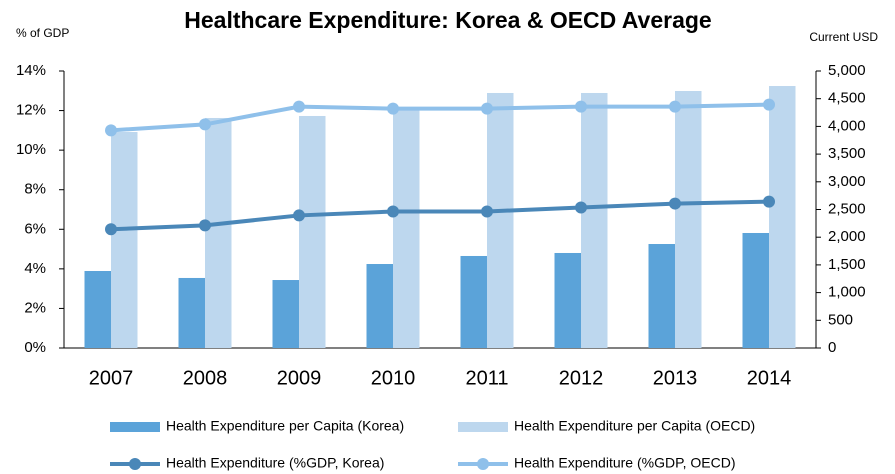 This screenshot has width=895, height=474. What do you see at coordinates (843, 37) in the screenshot?
I see `y2-axis-label: Current USD` at bounding box center [843, 37].